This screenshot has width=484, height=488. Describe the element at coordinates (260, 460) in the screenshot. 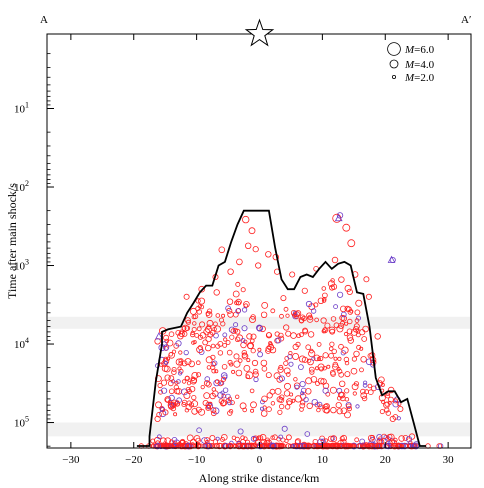

I see `x-tick-label: 0` at that location.